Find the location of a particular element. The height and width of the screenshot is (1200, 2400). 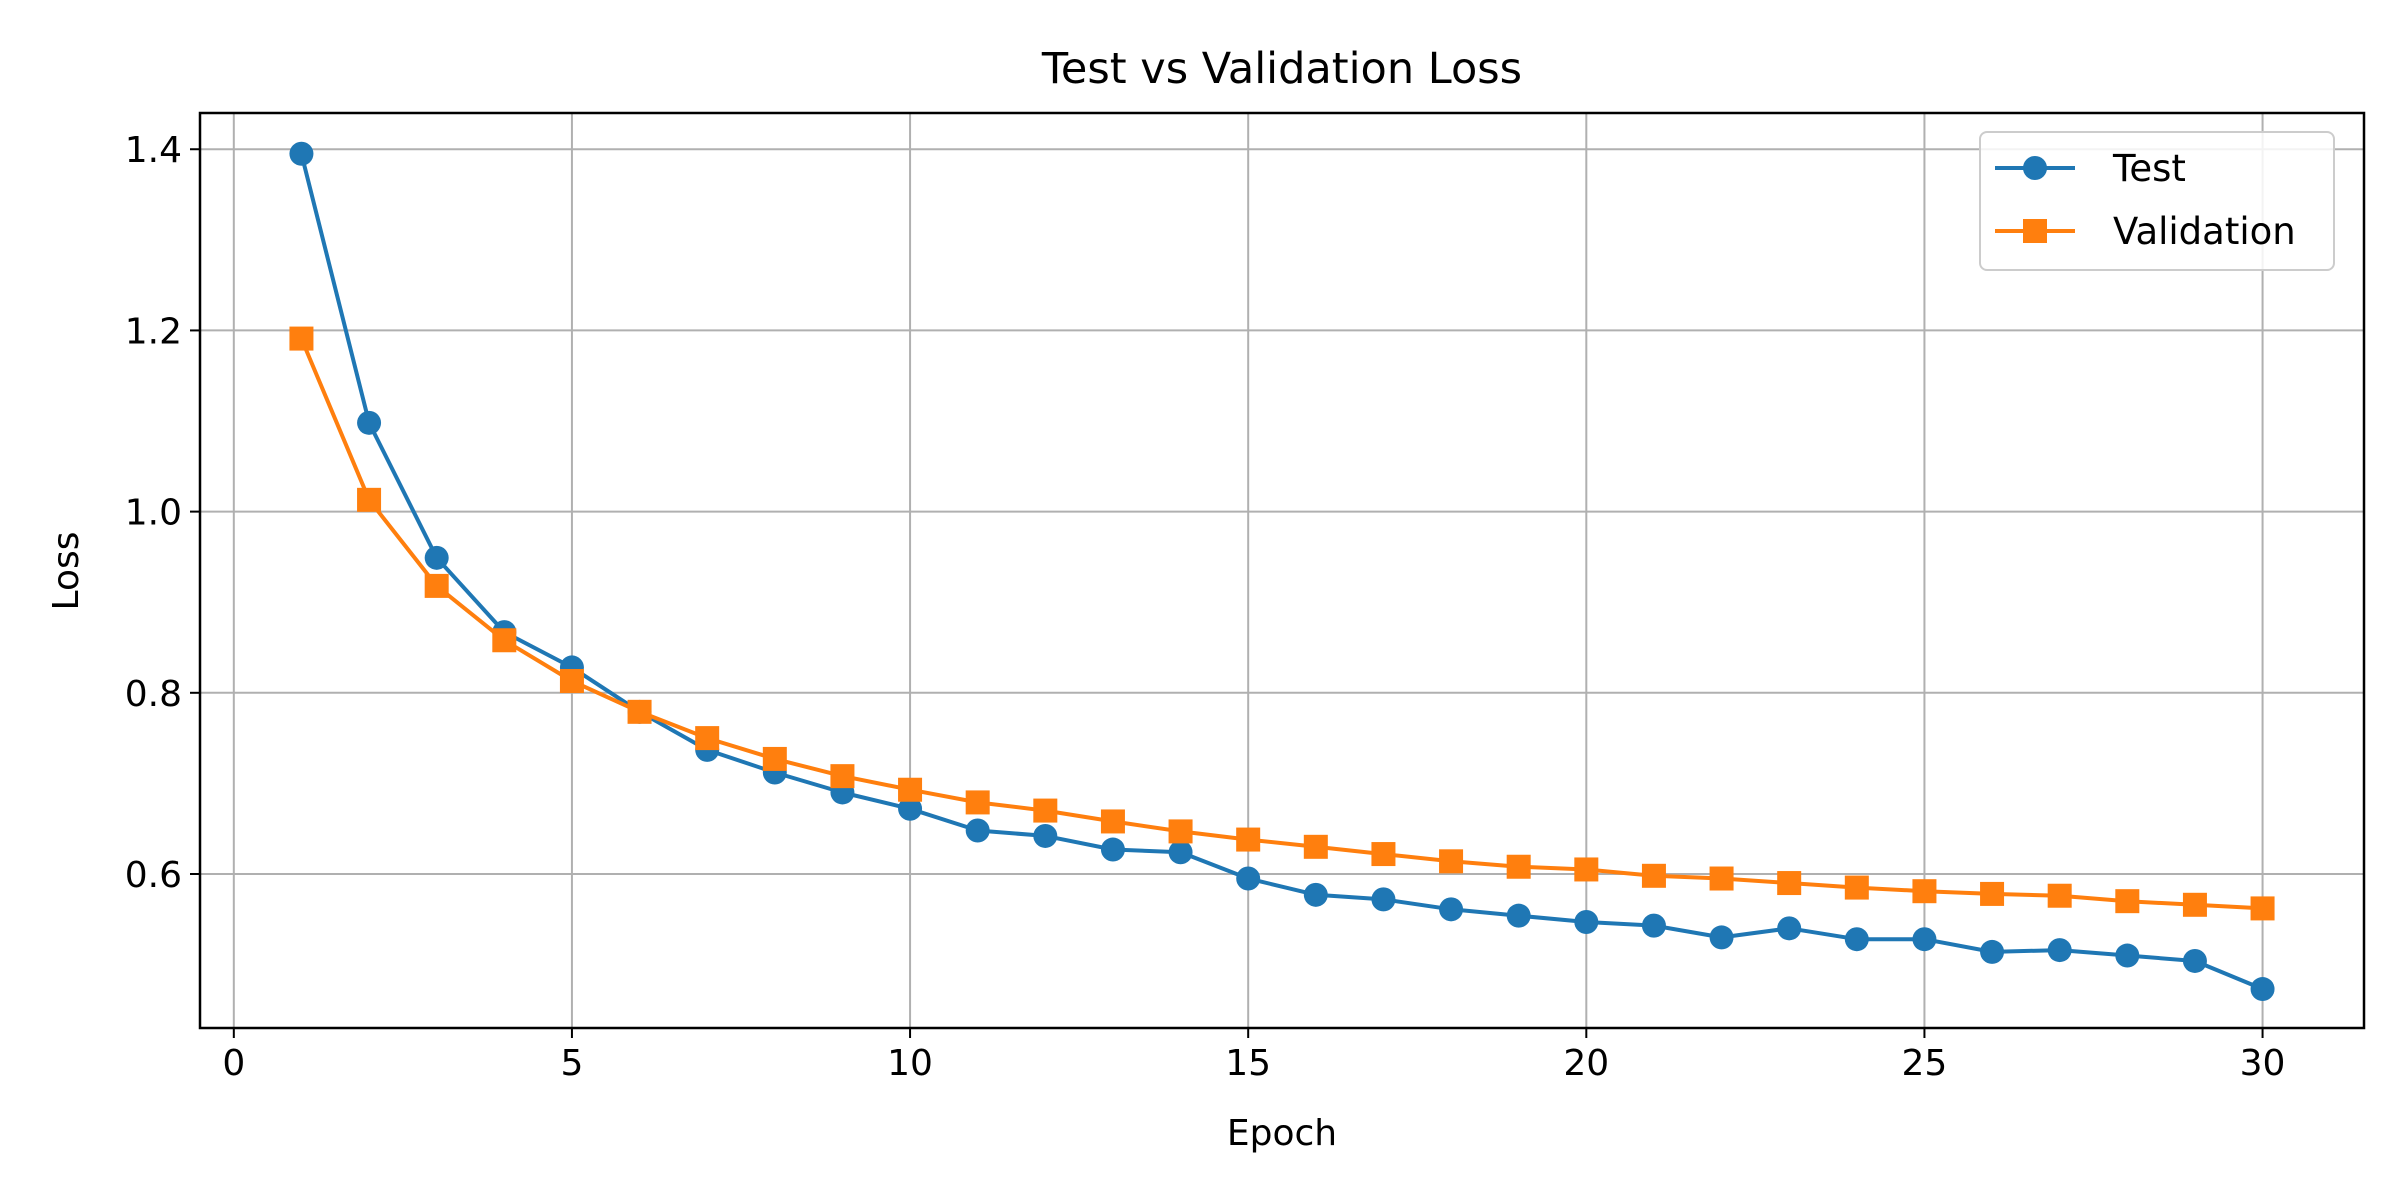

x-tick-label: 30 is located at coordinates (2263, 1063).